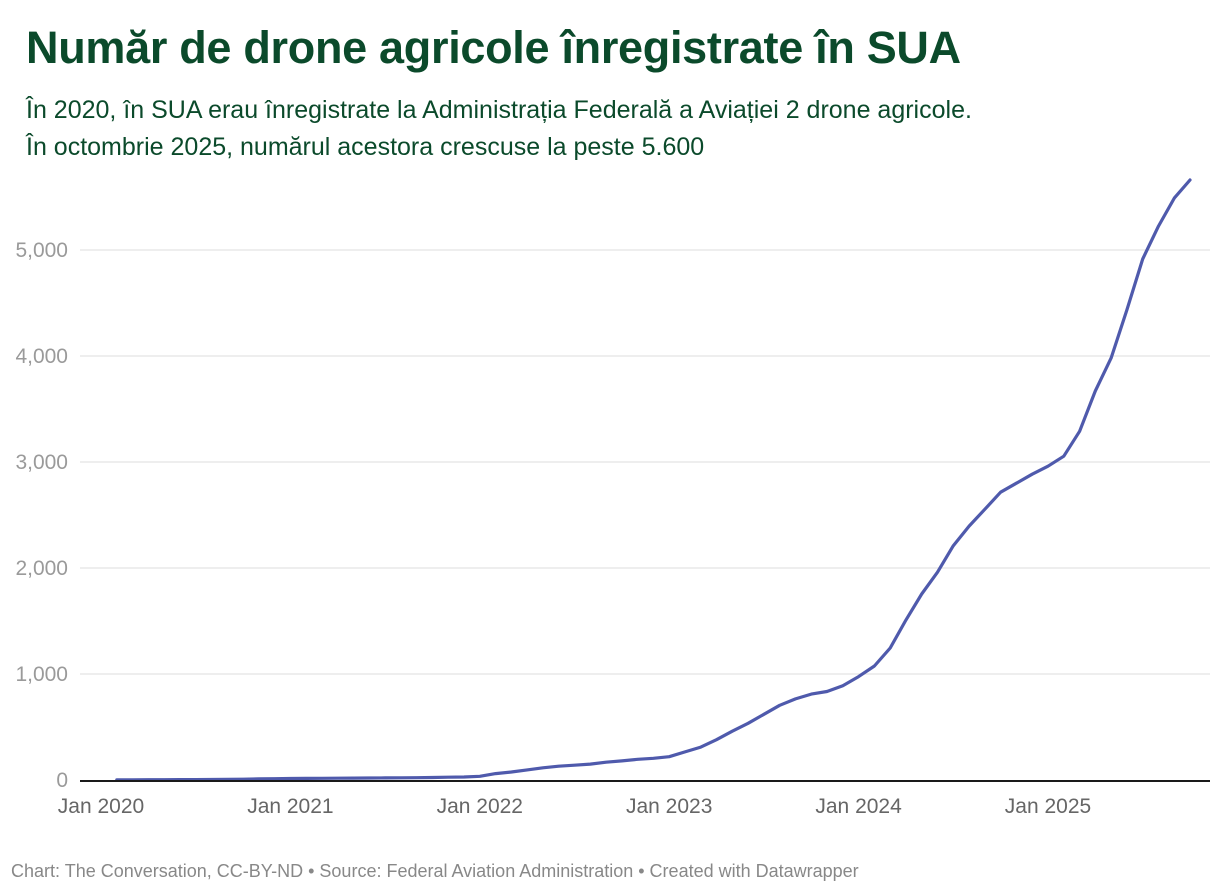 This screenshot has height=896, width=1220. I want to click on x-tick-label: Jan 2022, so click(480, 806).